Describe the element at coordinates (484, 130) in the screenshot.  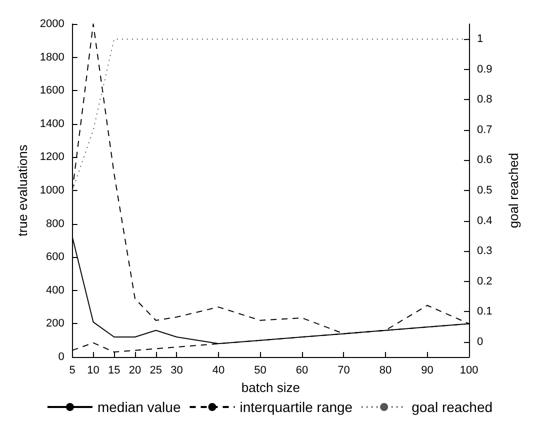
I see `y2-tick-label: 0.7` at that location.